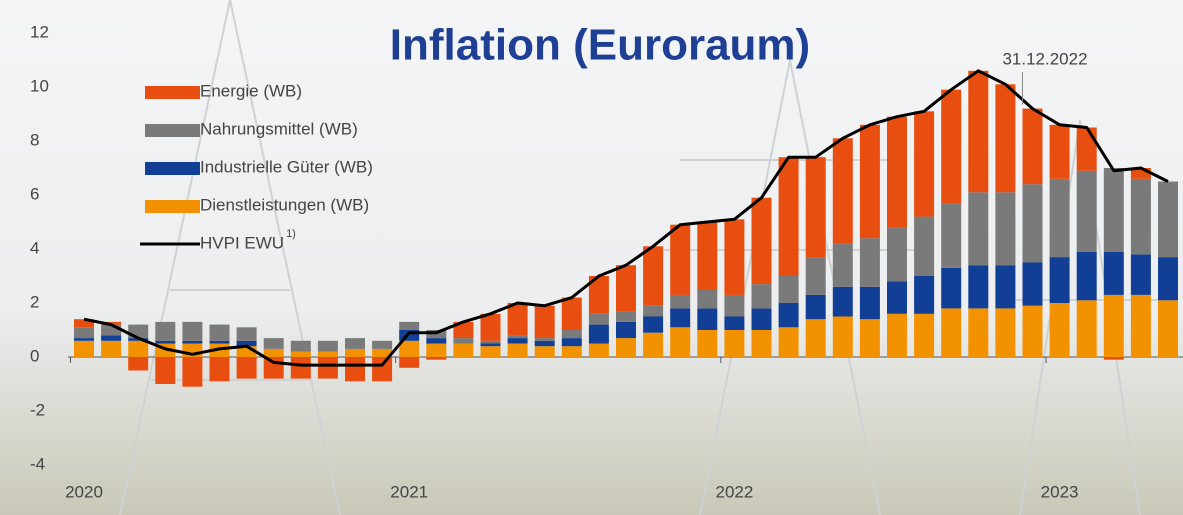 This screenshot has width=1183, height=515. I want to click on y-tick-label: 10, so click(39, 85).